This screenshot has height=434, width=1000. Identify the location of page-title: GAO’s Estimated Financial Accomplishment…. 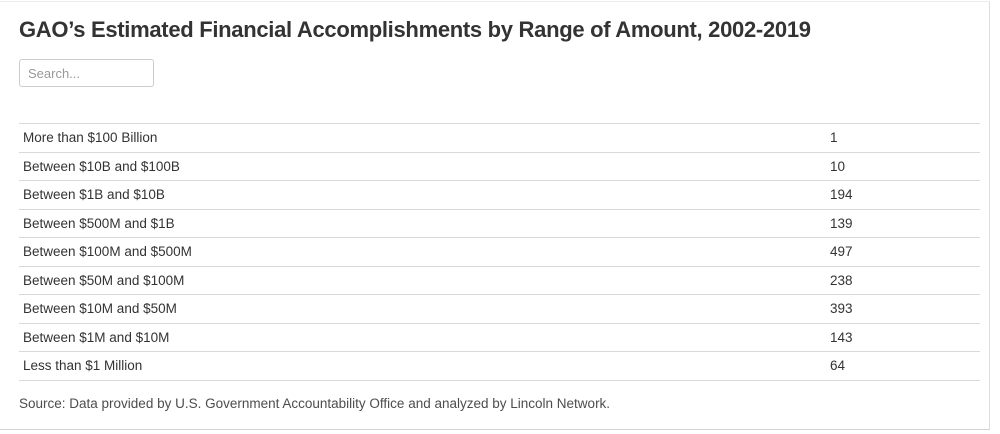
(415, 29).